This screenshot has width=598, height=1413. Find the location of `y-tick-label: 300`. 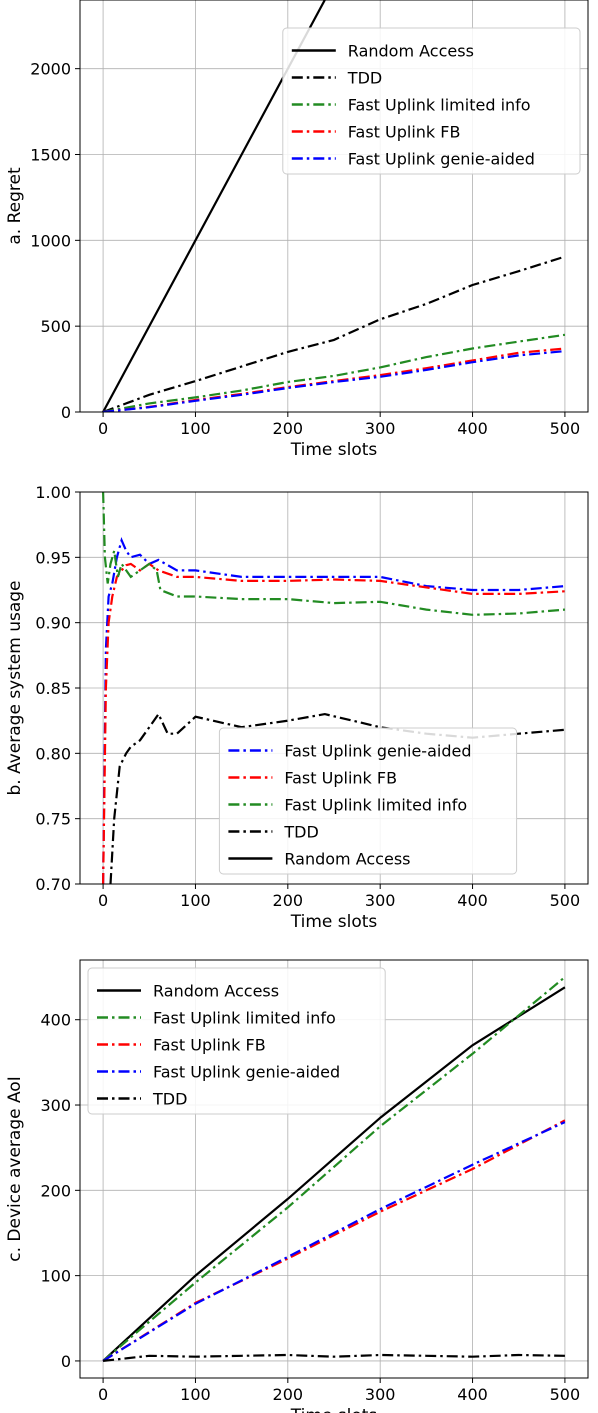

y-tick-label: 300 is located at coordinates (55, 1105).